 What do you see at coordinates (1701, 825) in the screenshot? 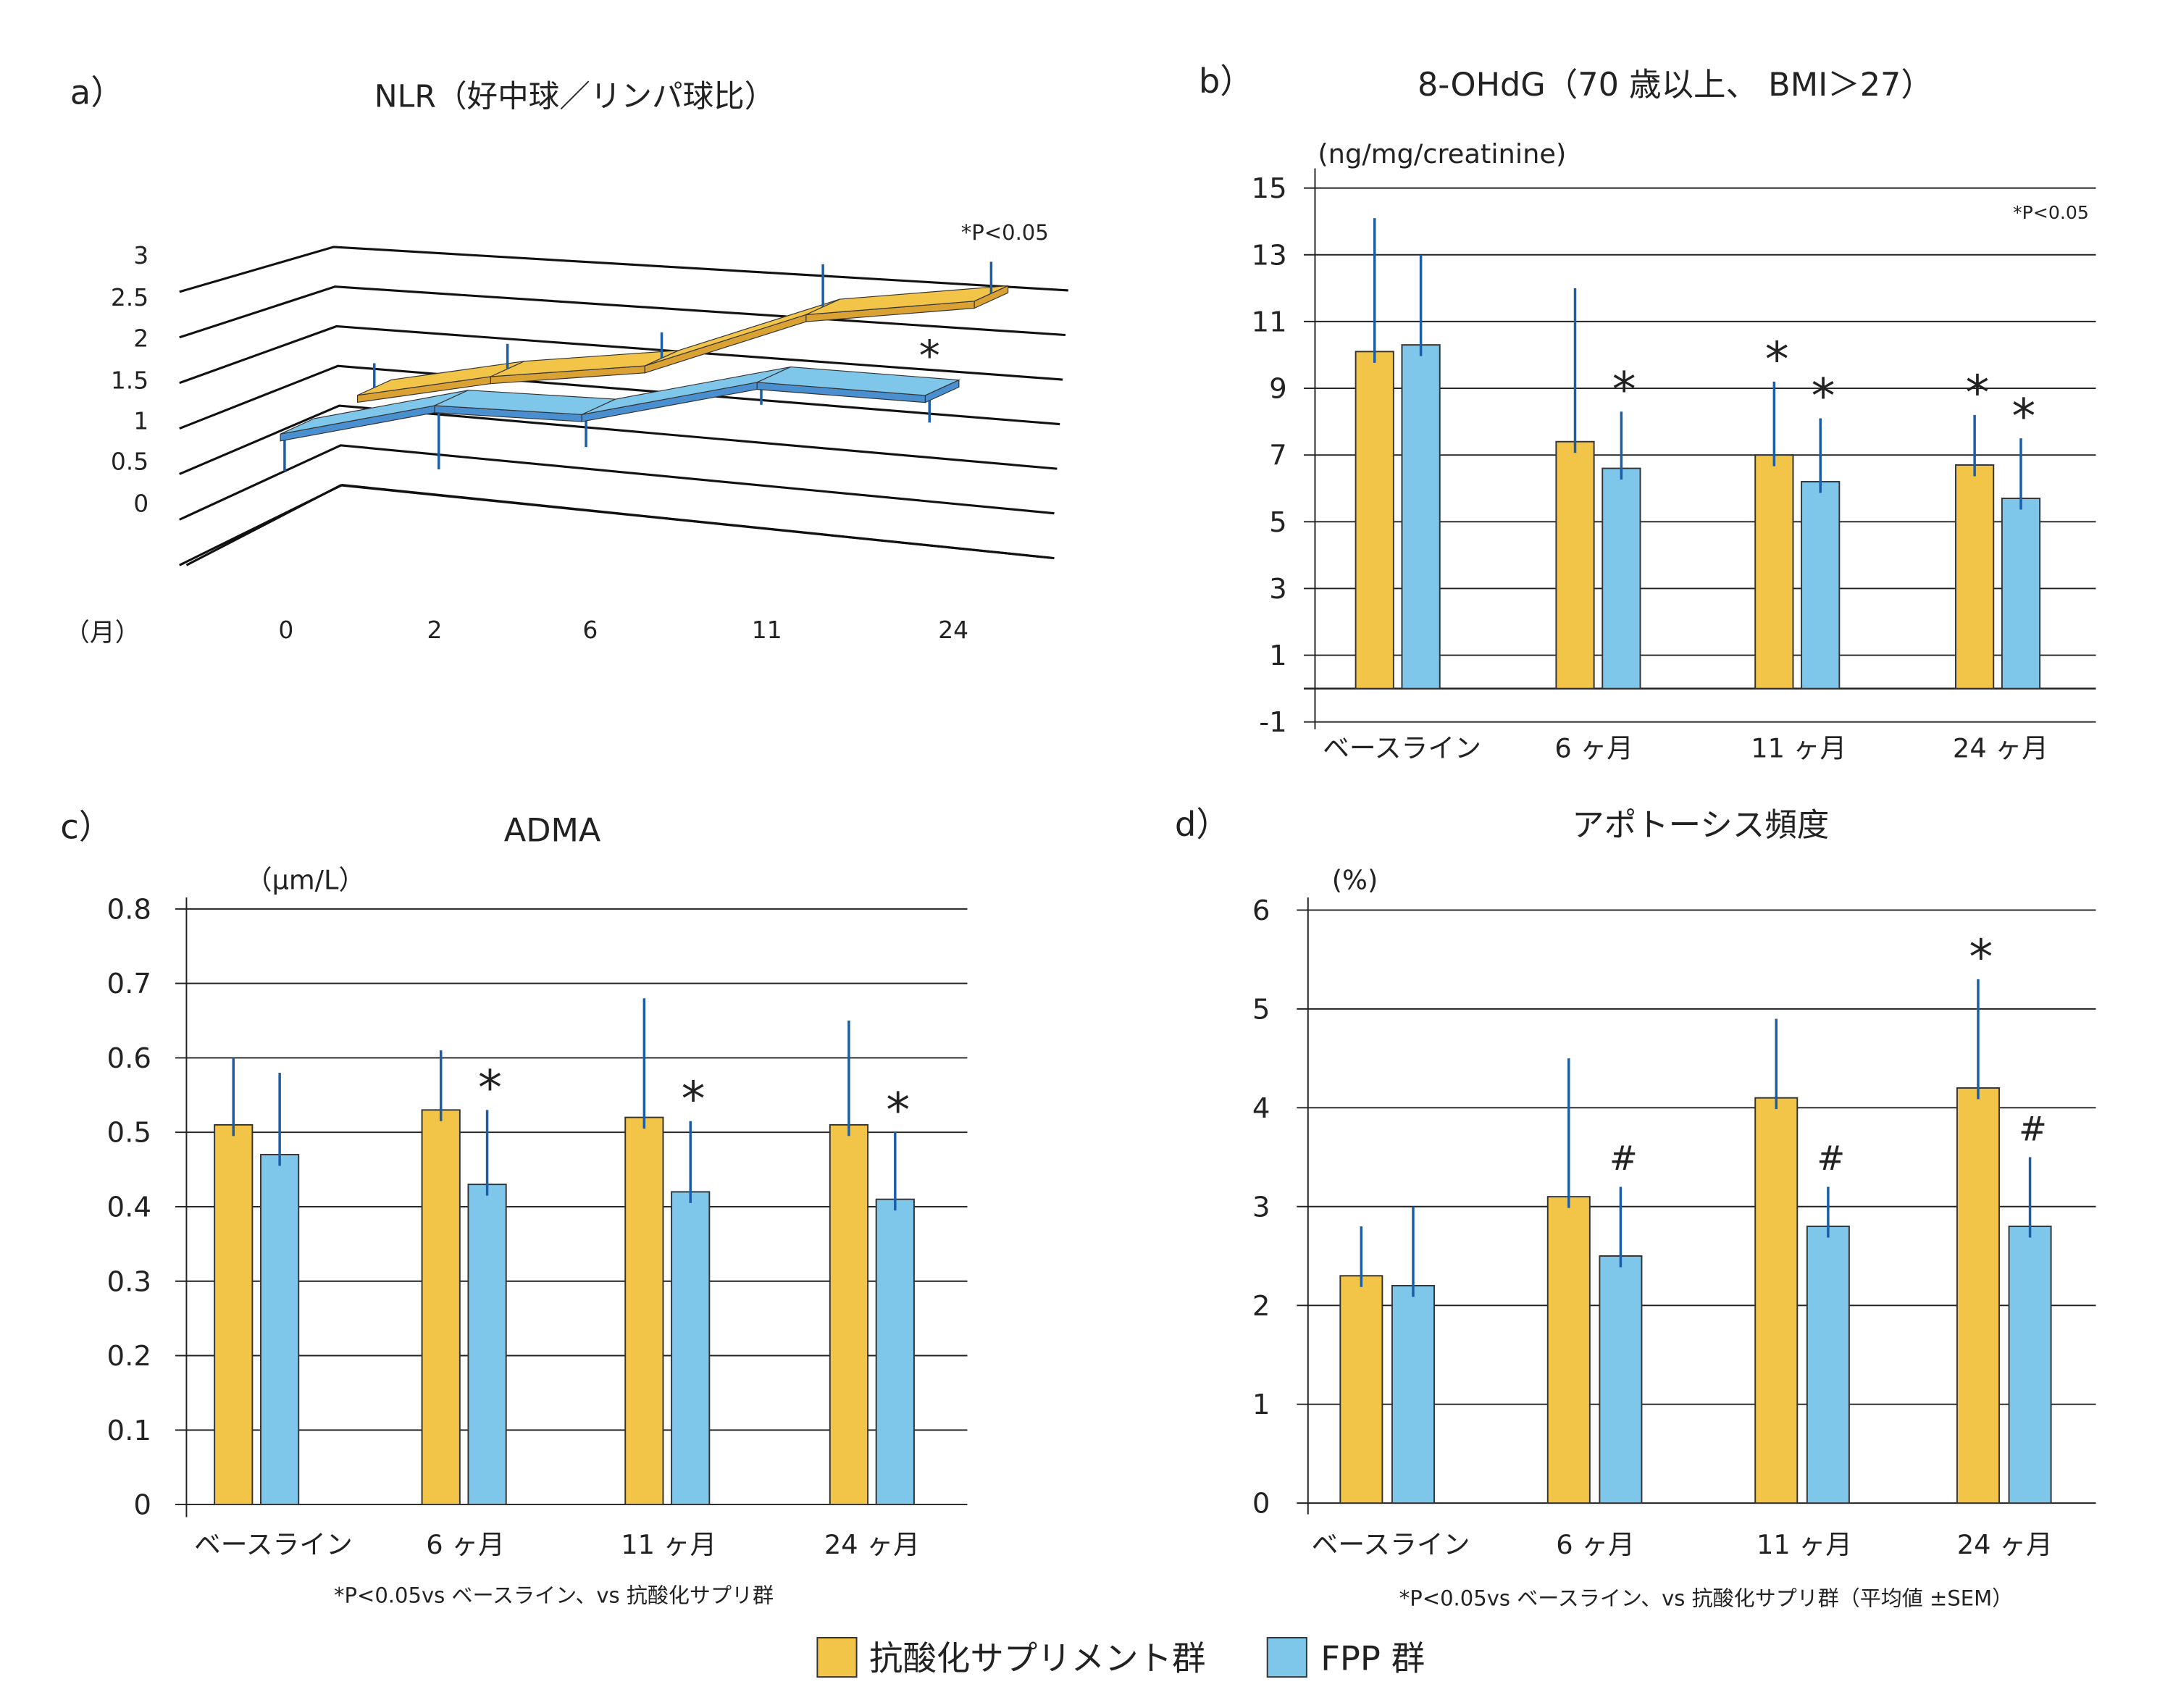
I see `chart-title: アポトーシス頻度` at bounding box center [1701, 825].